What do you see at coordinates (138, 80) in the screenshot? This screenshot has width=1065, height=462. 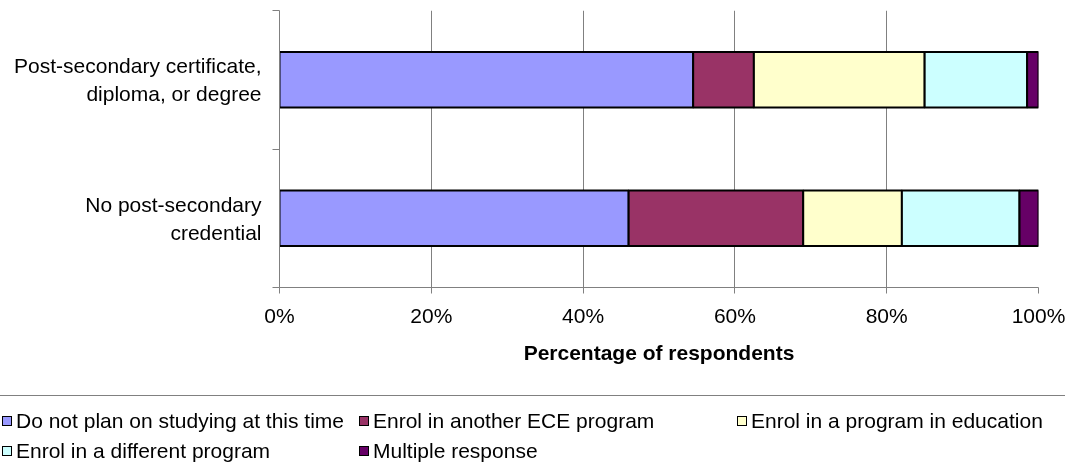 I see `y-tick-label: Post-secondary certificate, diploma, or degree` at bounding box center [138, 80].